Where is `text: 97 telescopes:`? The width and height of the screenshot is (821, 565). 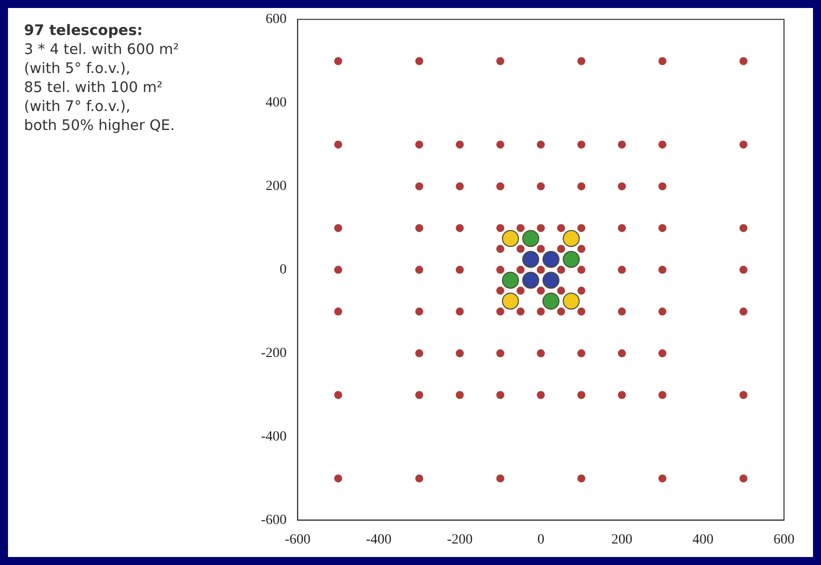 text: 97 telescopes: is located at coordinates (84, 31).